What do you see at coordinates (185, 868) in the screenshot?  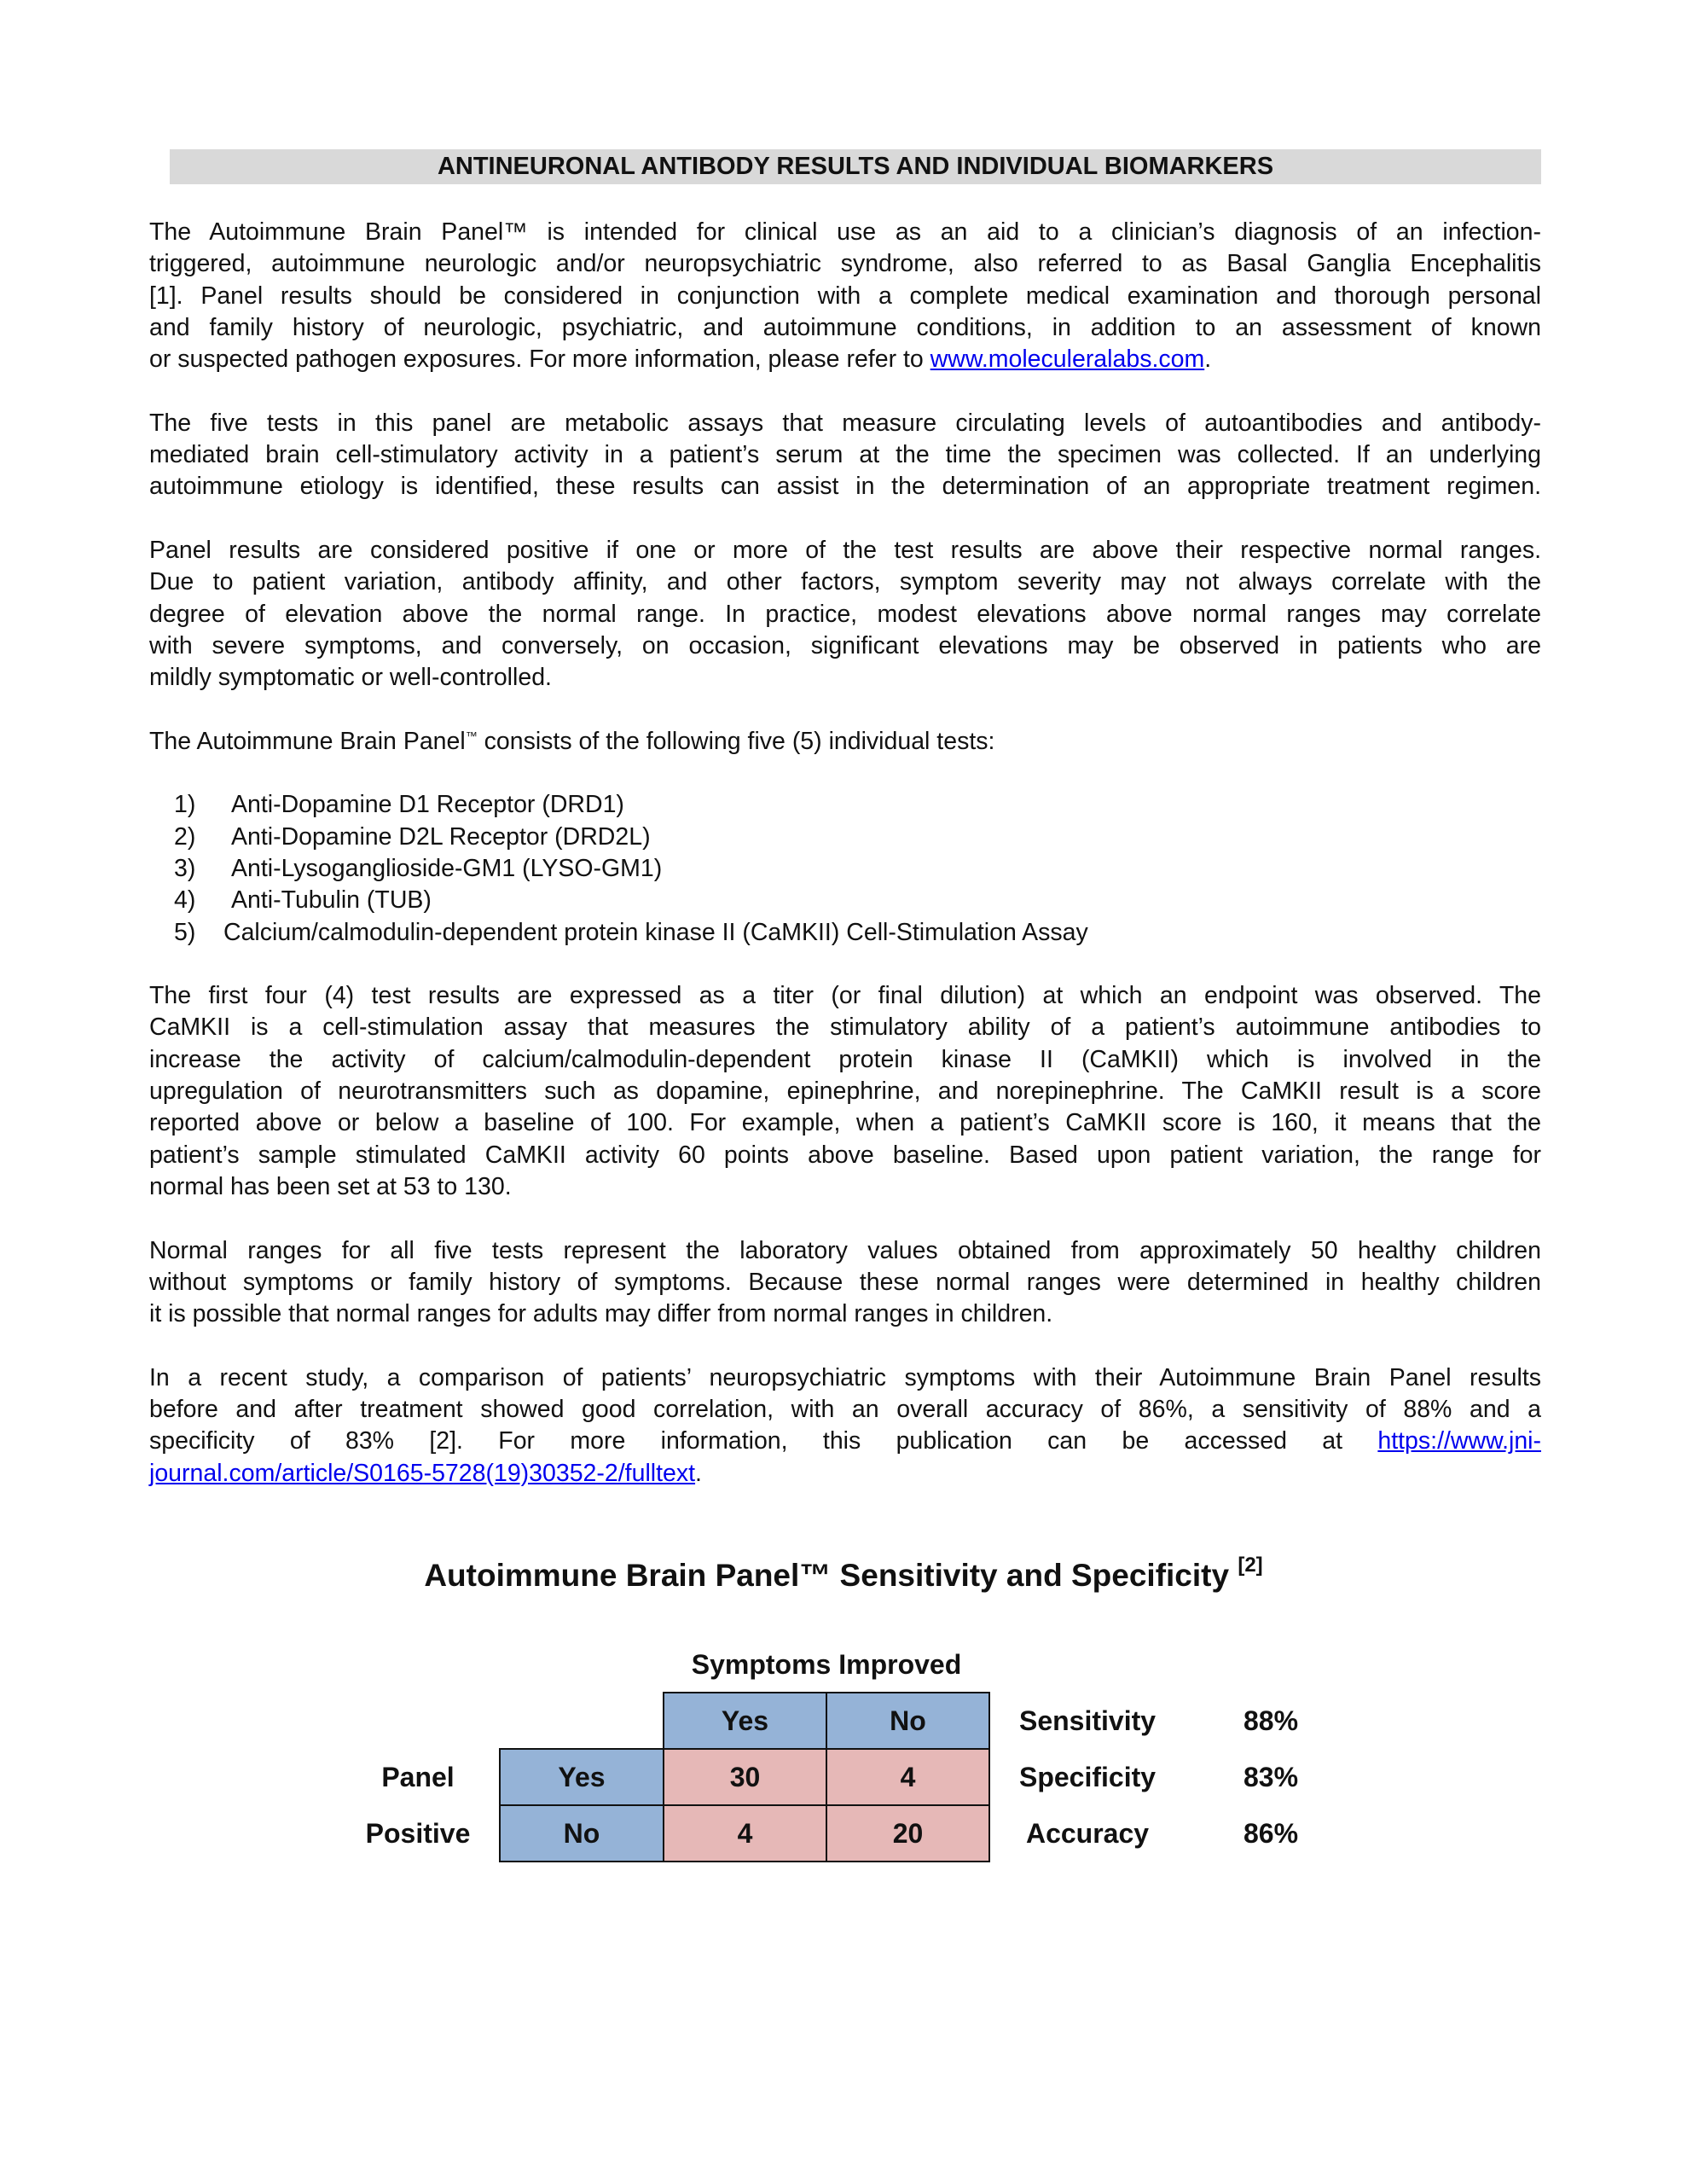 I see `list-number: 3)` at bounding box center [185, 868].